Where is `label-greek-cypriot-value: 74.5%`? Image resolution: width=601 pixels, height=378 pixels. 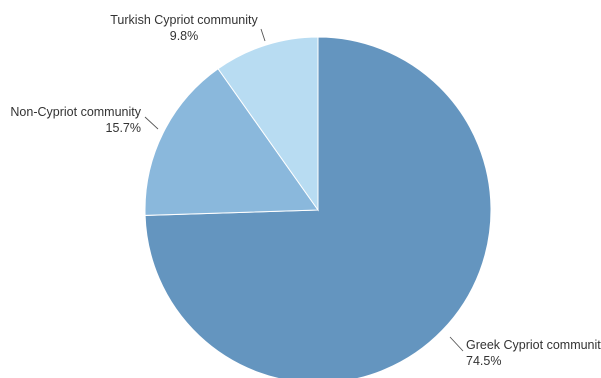 label-greek-cypriot-value: 74.5% is located at coordinates (483, 361).